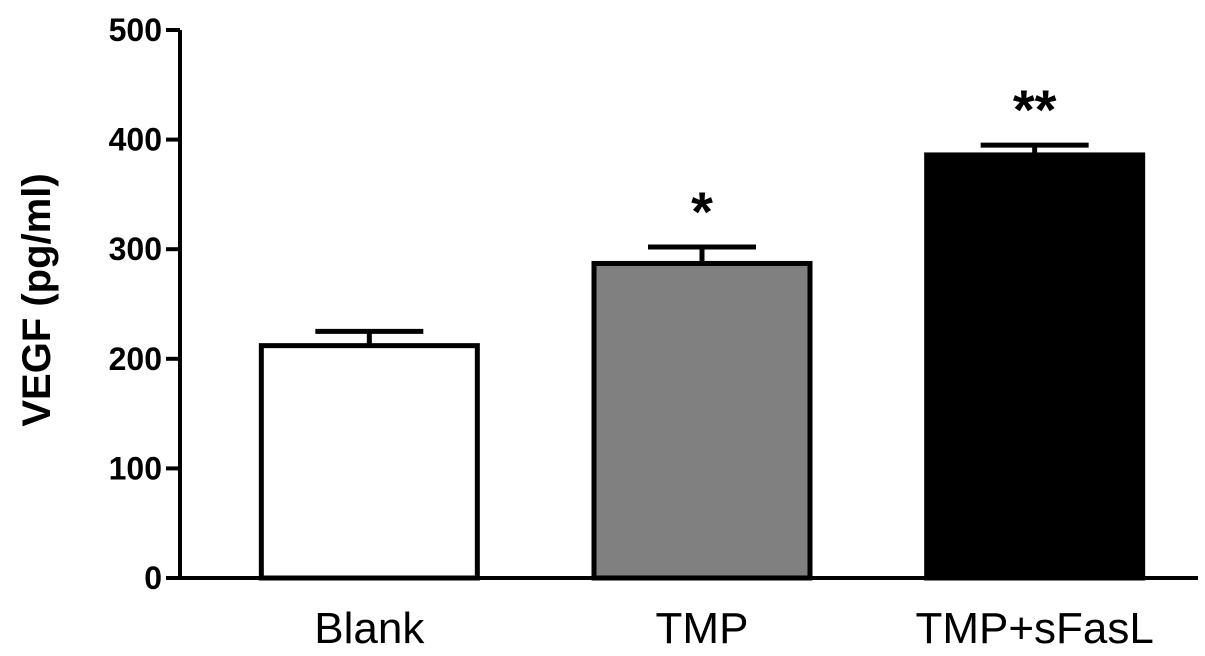  What do you see at coordinates (135, 468) in the screenshot?
I see `y-tick-label: 100` at bounding box center [135, 468].